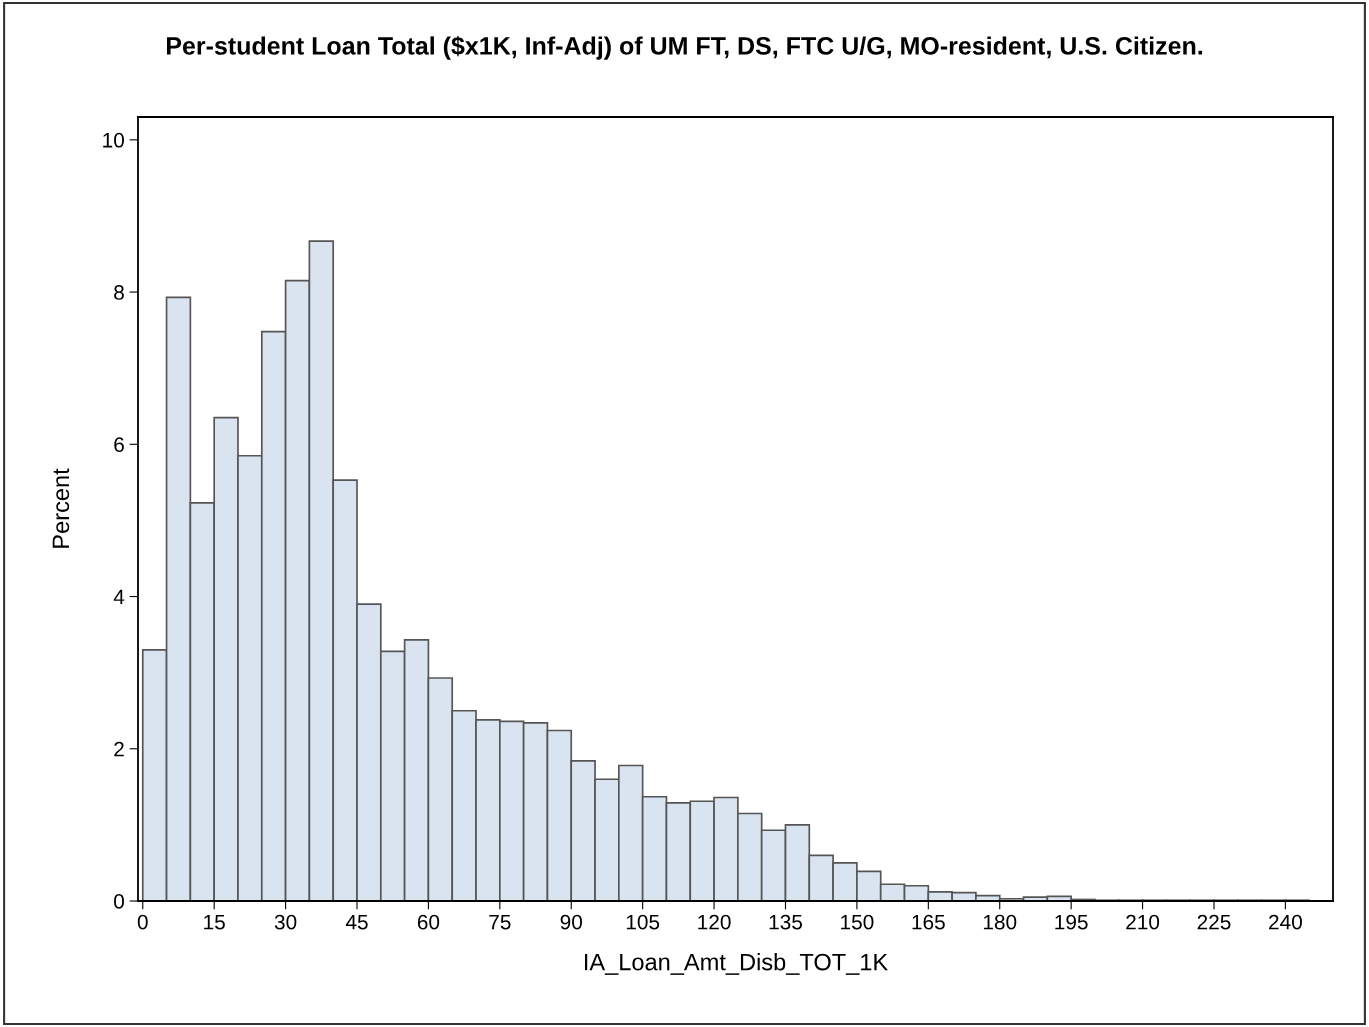 This screenshot has height=1027, width=1369. What do you see at coordinates (119, 749) in the screenshot?
I see `y-tick-label: 2` at bounding box center [119, 749].